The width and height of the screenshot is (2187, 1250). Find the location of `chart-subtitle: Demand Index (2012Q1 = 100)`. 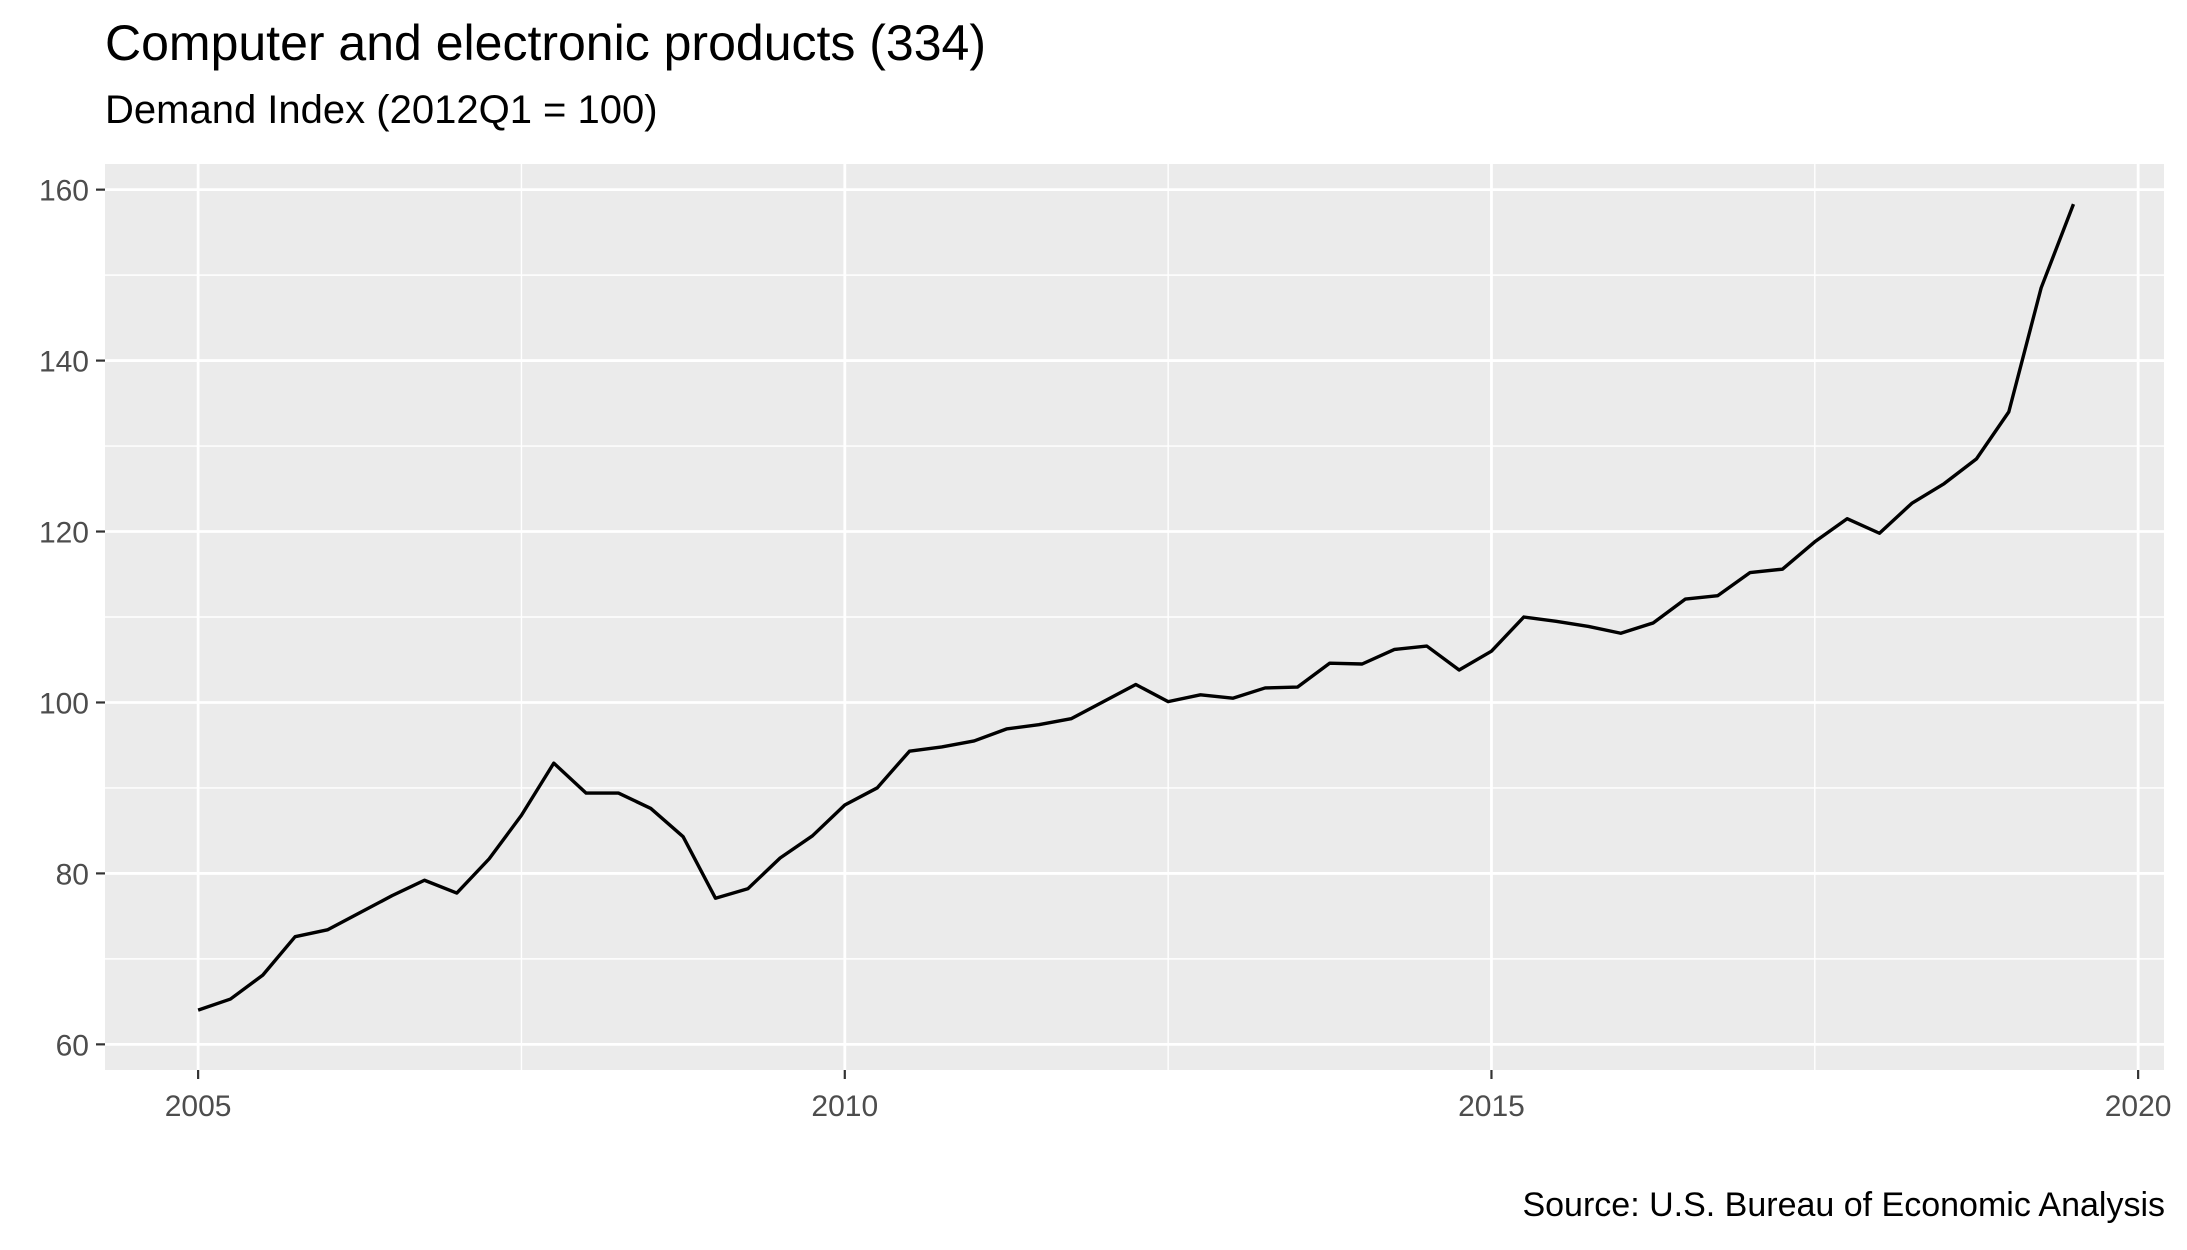

chart-subtitle: Demand Index (2012Q1 = 100) is located at coordinates (381, 110).